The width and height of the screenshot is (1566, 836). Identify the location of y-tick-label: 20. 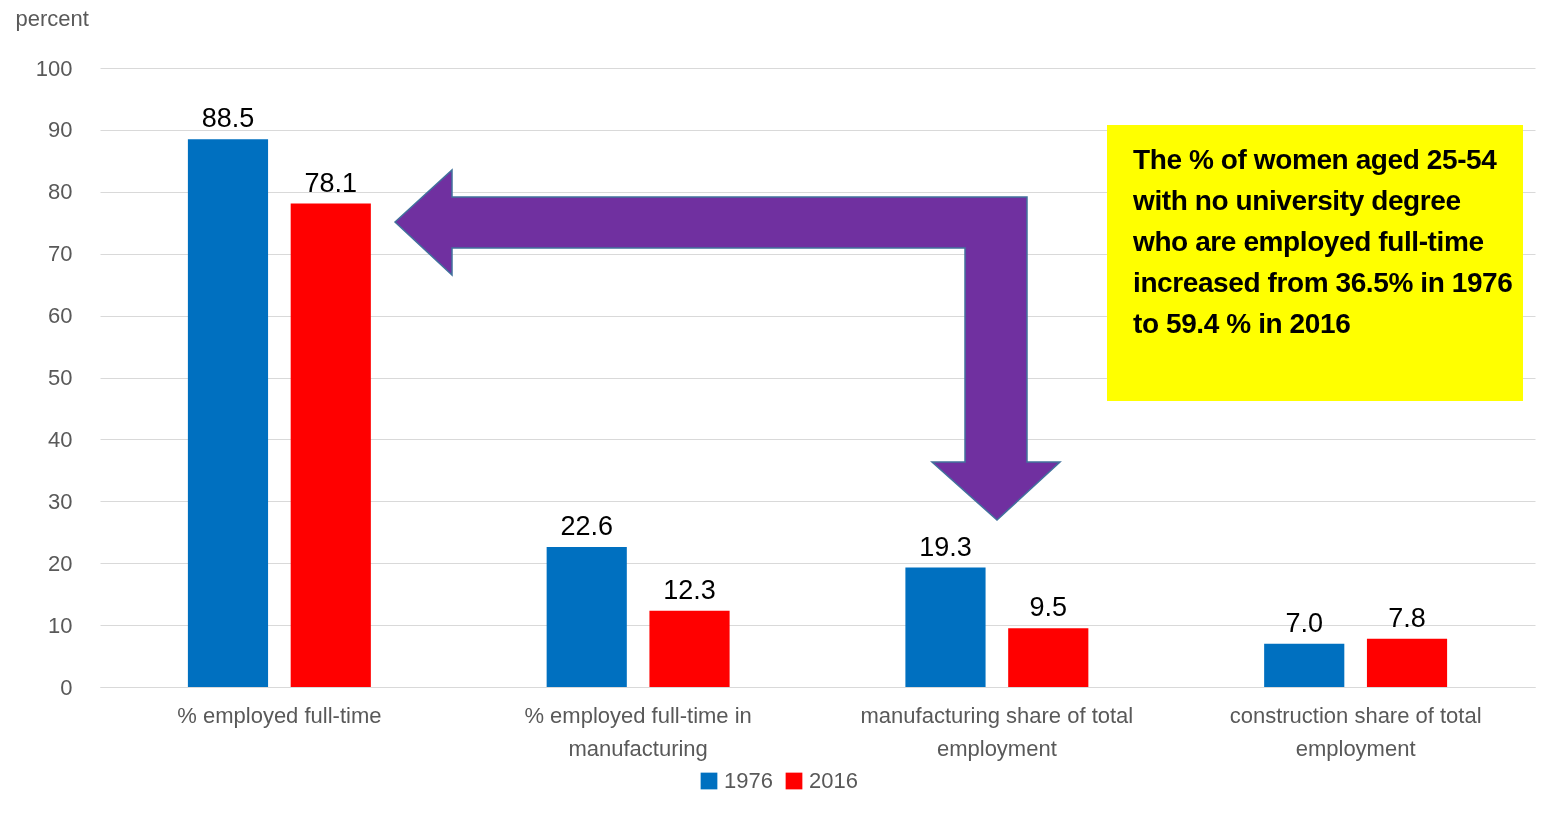
(60, 563).